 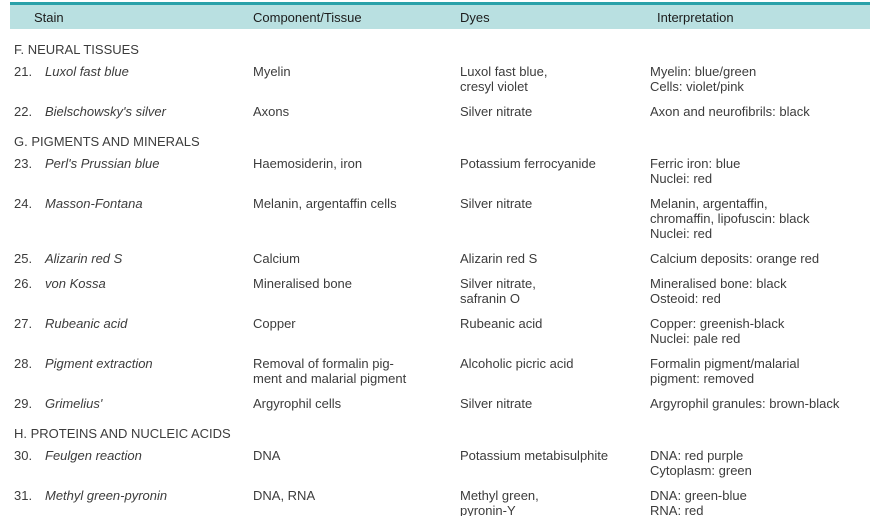 What do you see at coordinates (49, 17) in the screenshot?
I see `column-header-stain: Stain` at bounding box center [49, 17].